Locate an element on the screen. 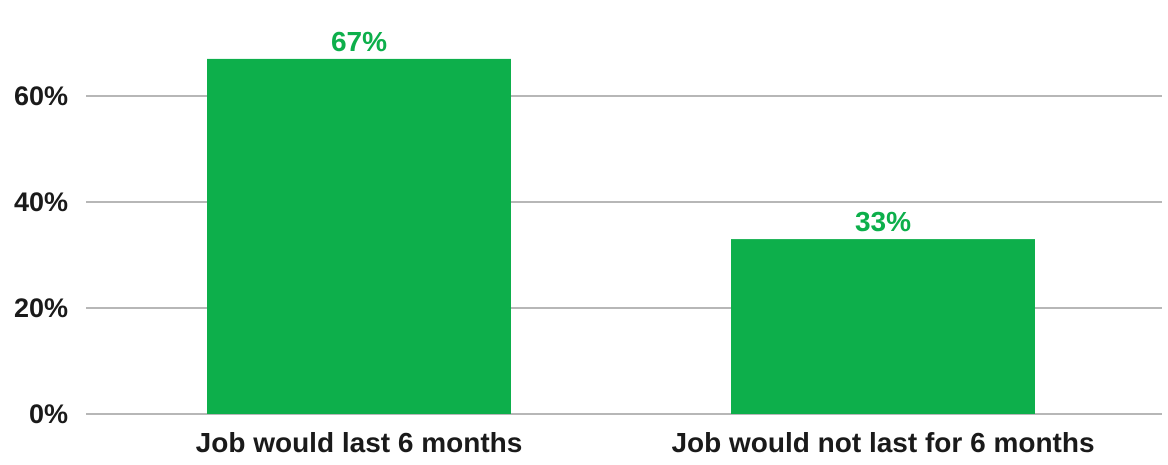 This screenshot has width=1168, height=465. y-axis: 0% 20% 40% 60% is located at coordinates (41, 255).